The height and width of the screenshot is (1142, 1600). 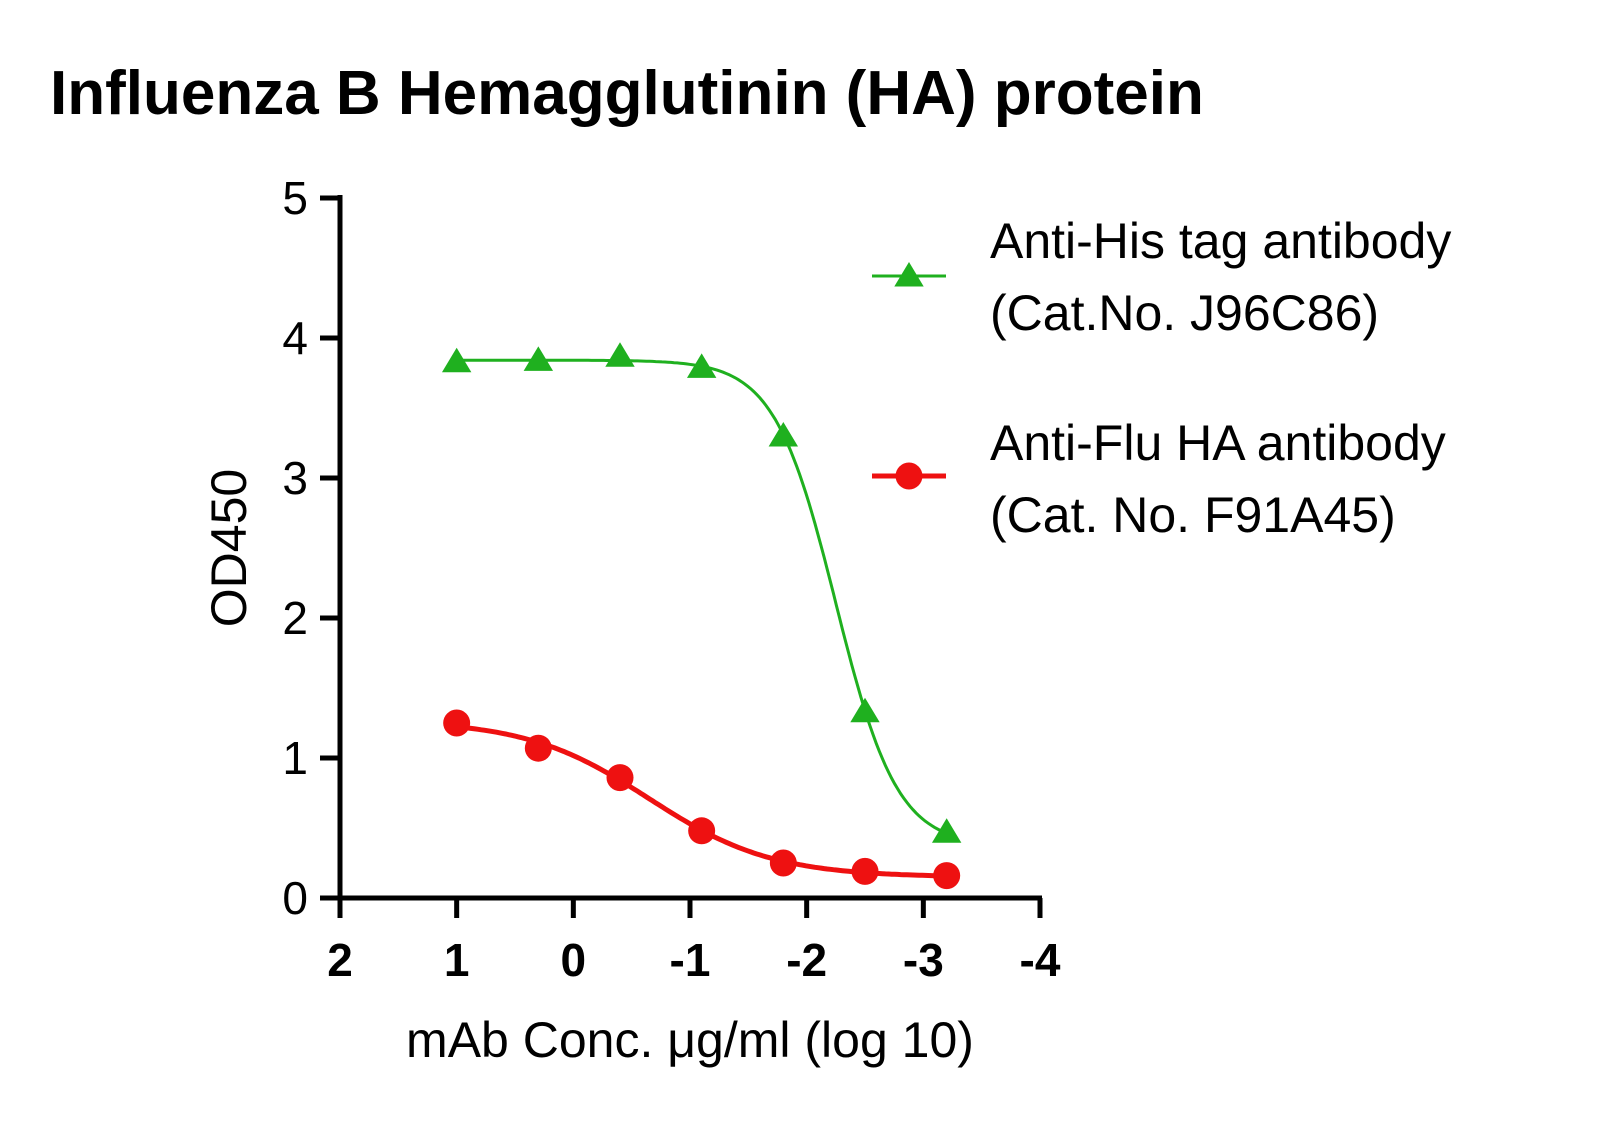 I want to click on anti-his-fit-curve, so click(x=702, y=596).